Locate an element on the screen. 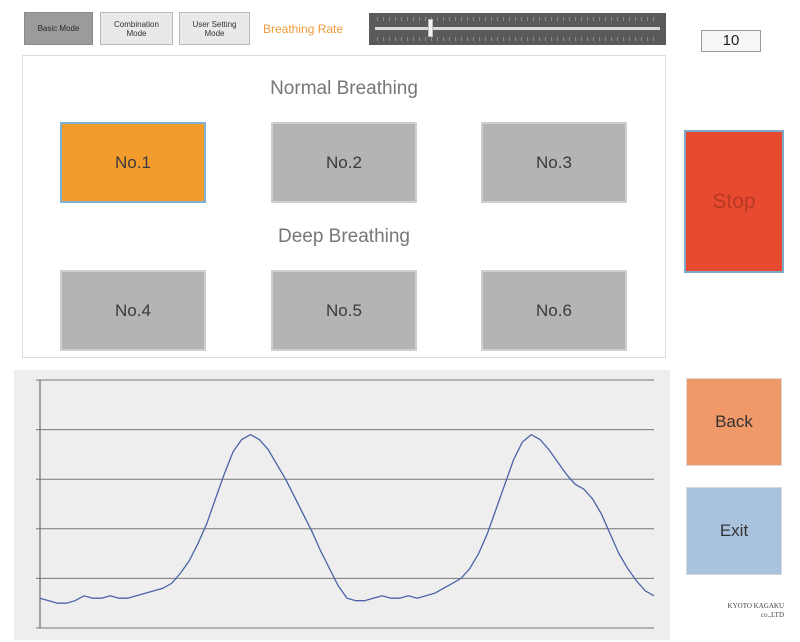 The height and width of the screenshot is (642, 800). user-setting-mode-button: User Setting Mode is located at coordinates (214, 28).